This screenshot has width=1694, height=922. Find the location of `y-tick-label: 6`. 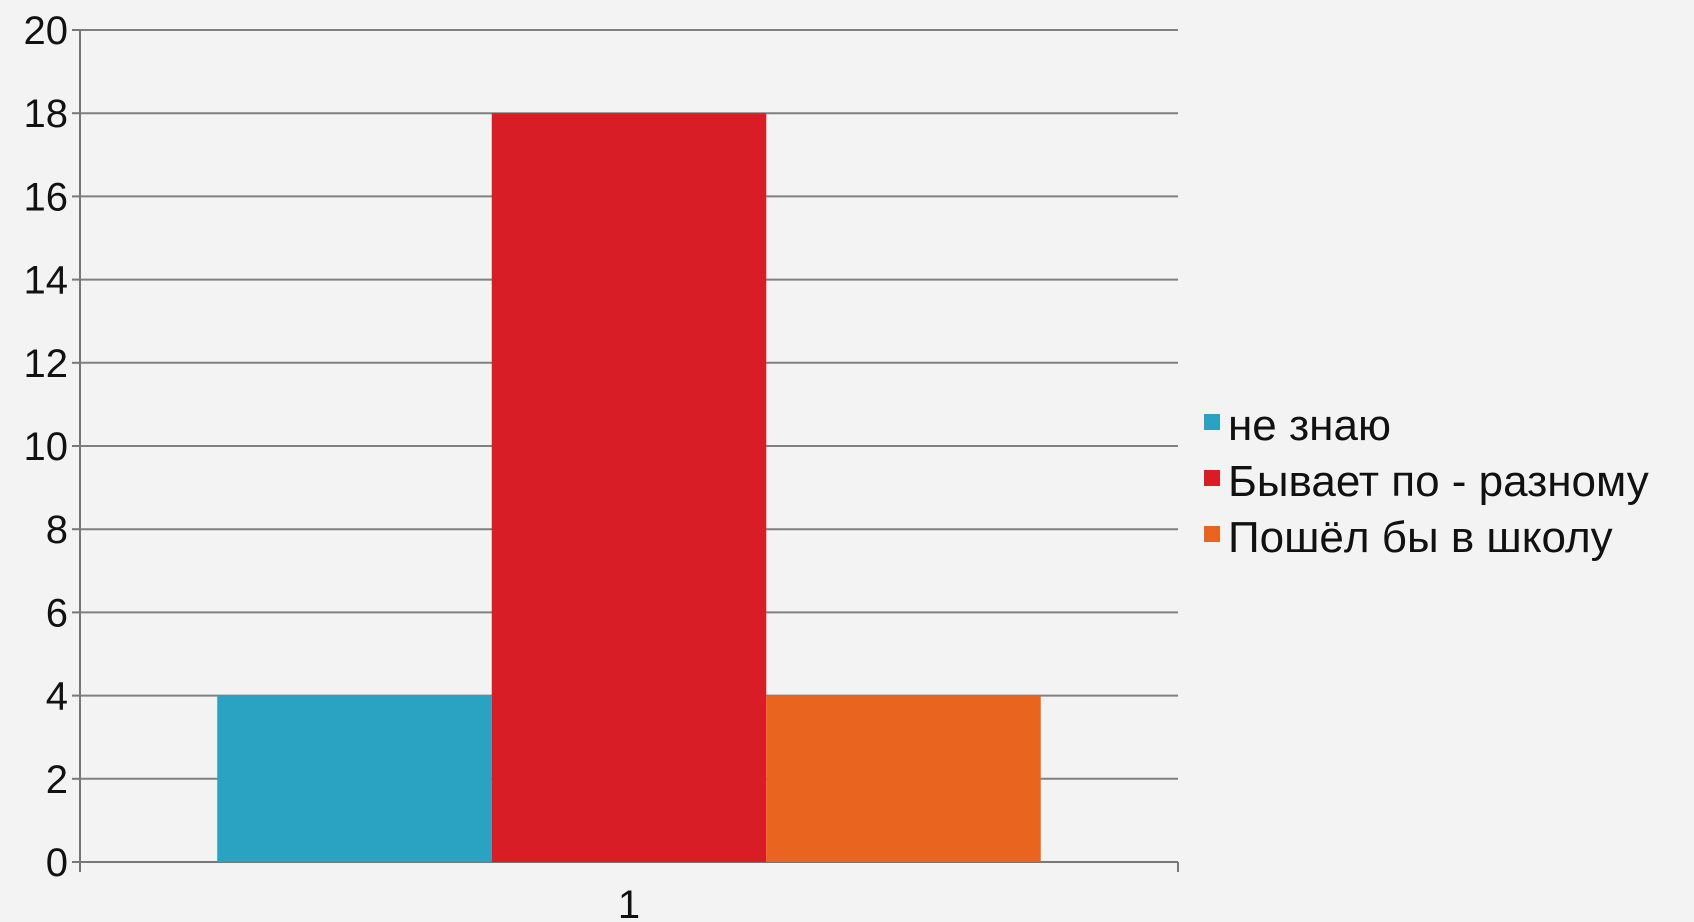

y-tick-label: 6 is located at coordinates (57, 613).